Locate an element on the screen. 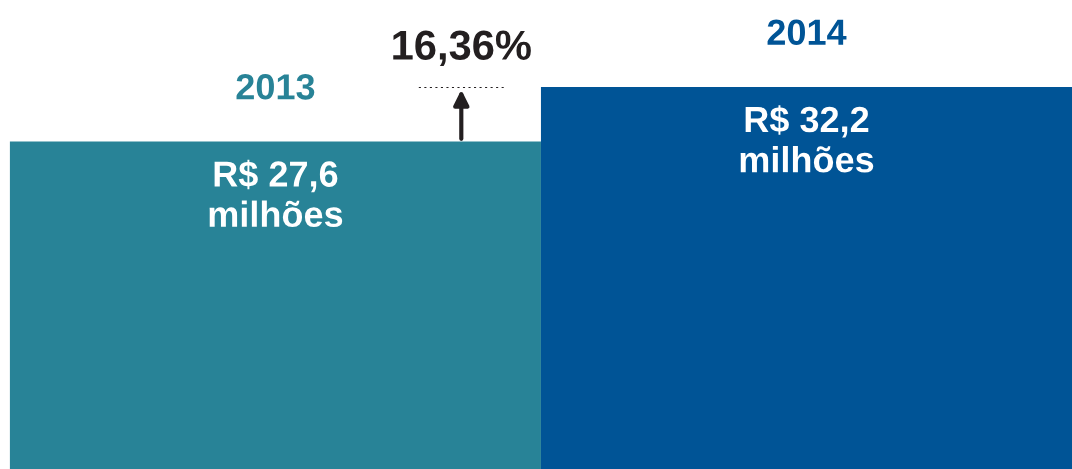  data-label: R$ 32,2 milhões is located at coordinates (807, 139).